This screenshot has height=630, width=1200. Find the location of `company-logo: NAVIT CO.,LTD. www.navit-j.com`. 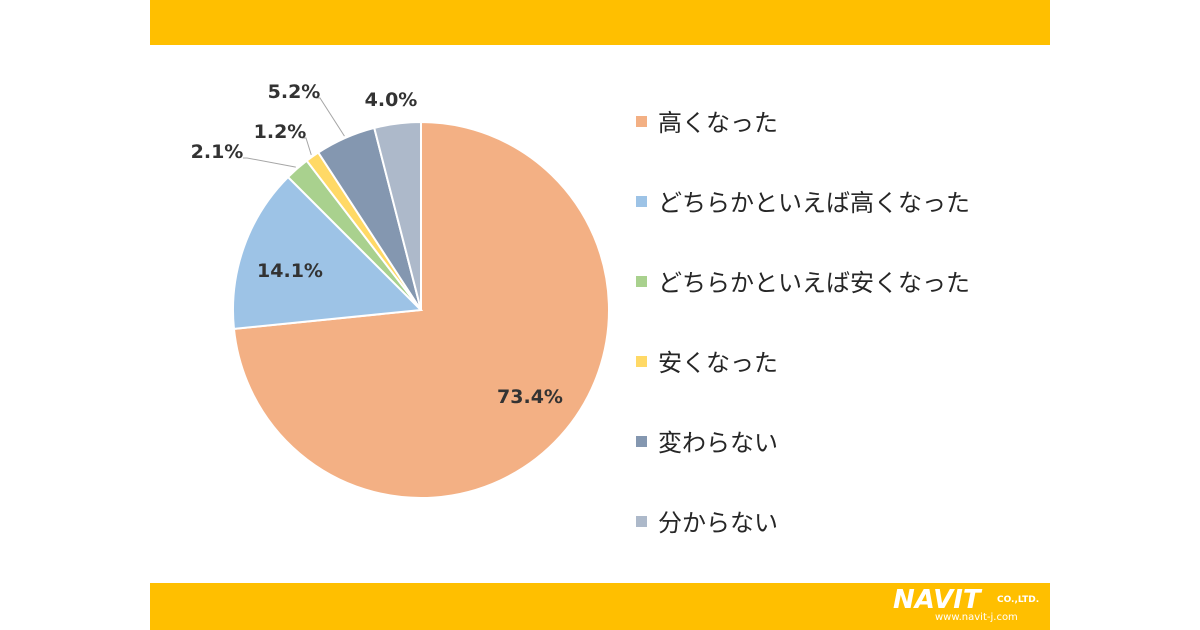

company-logo: NAVIT CO.,LTD. www.navit-j.com is located at coordinates (973, 607).